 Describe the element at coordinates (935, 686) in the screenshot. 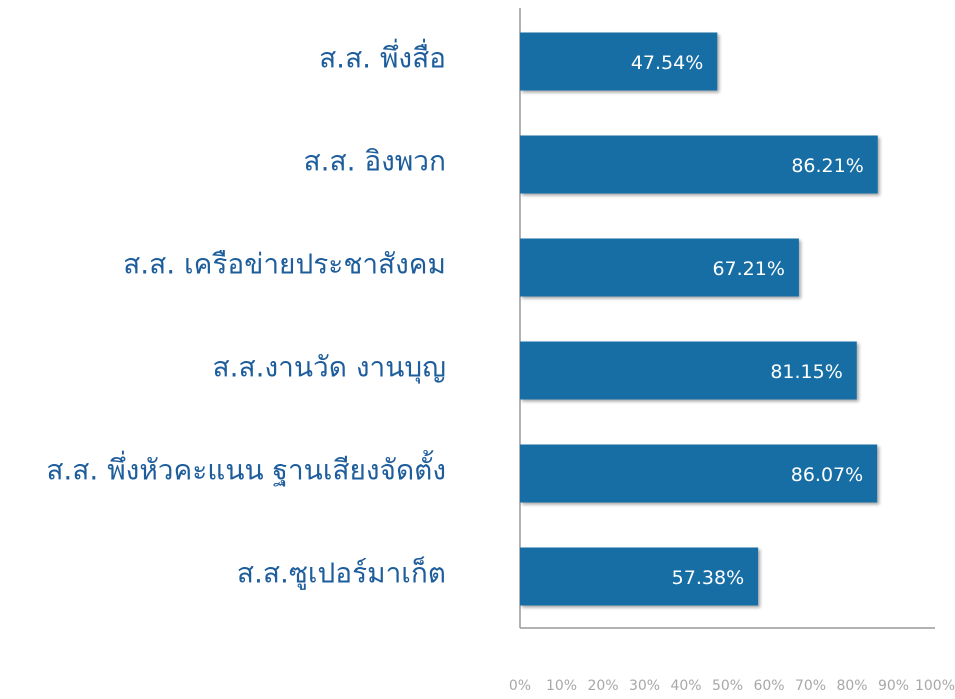

I see `x-tick-label: 100%` at that location.